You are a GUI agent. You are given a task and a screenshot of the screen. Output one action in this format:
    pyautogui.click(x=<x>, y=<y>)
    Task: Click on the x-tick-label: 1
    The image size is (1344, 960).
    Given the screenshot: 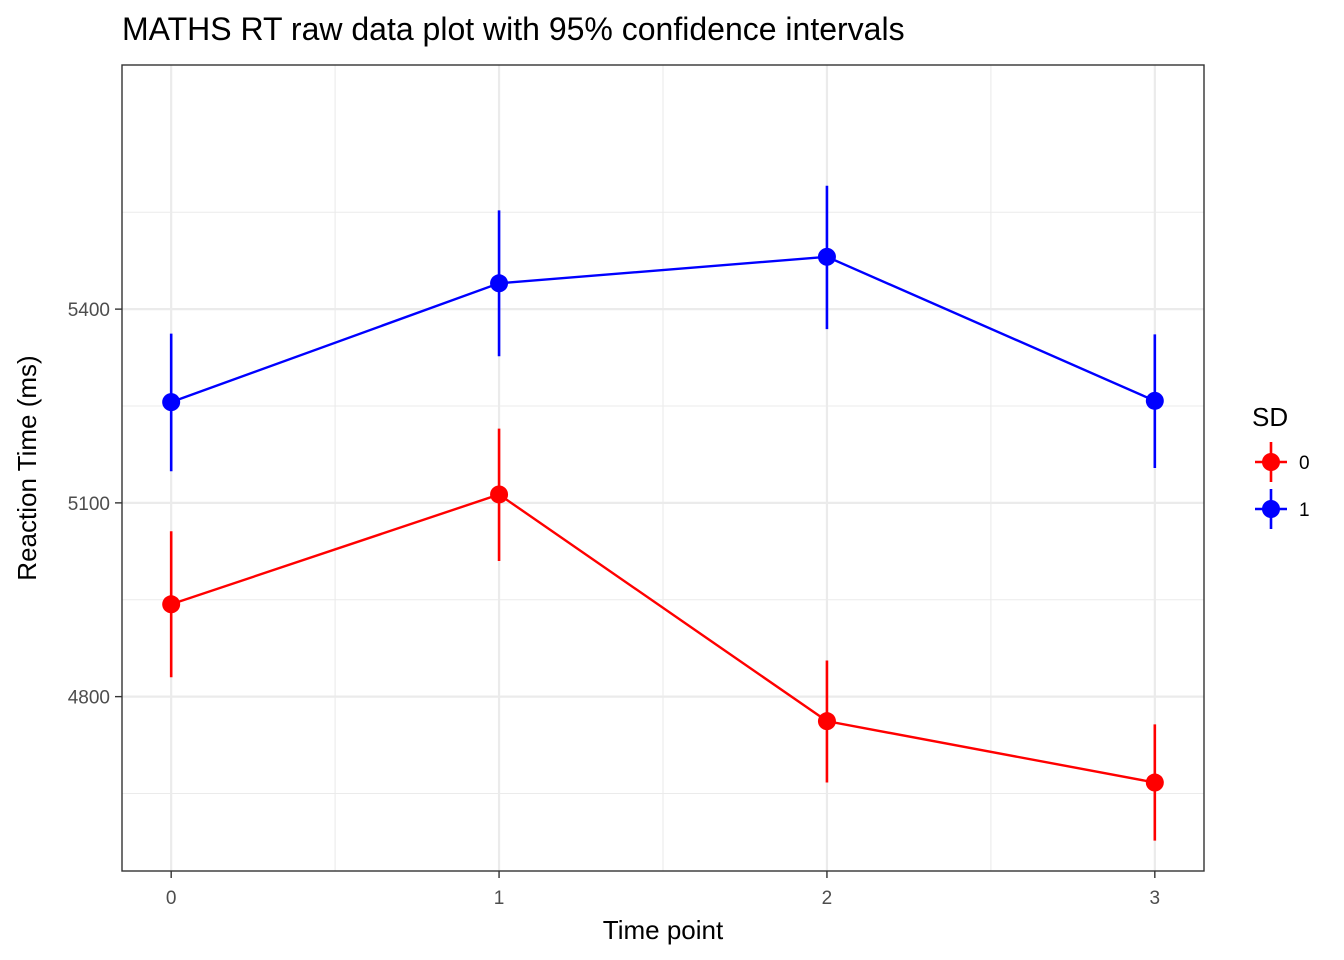 What is the action you would take?
    pyautogui.click(x=499, y=898)
    